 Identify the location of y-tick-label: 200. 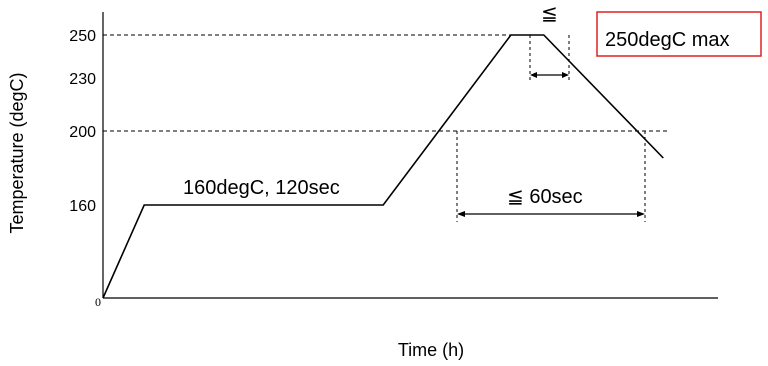
(82, 132).